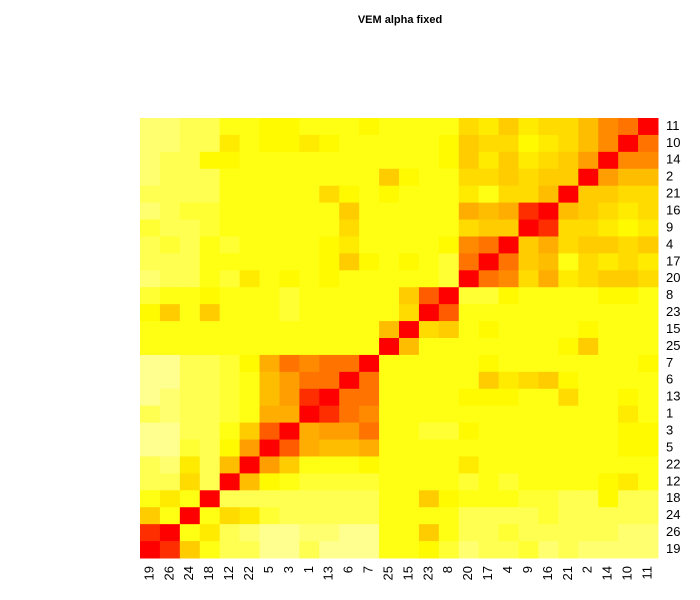 Image resolution: width=700 pixels, height=600 pixels. I want to click on column-label: 3, so click(288, 569).